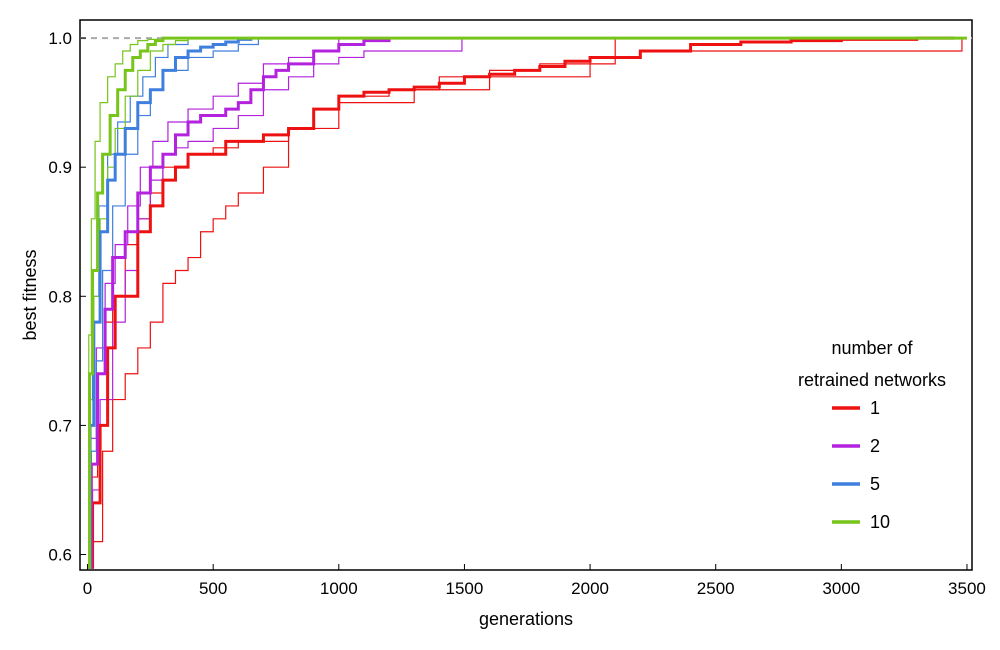  I want to click on x-tick-label: 500, so click(213, 588).